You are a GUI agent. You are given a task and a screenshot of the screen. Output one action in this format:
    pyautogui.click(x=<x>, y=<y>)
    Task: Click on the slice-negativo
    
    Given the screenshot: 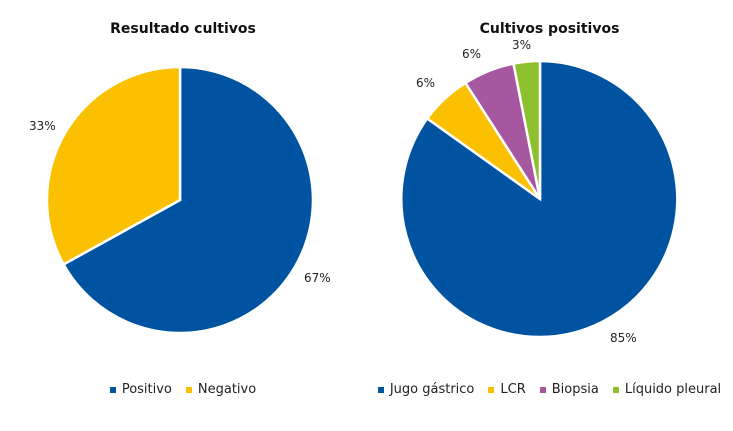 What is the action you would take?
    pyautogui.click(x=113, y=166)
    